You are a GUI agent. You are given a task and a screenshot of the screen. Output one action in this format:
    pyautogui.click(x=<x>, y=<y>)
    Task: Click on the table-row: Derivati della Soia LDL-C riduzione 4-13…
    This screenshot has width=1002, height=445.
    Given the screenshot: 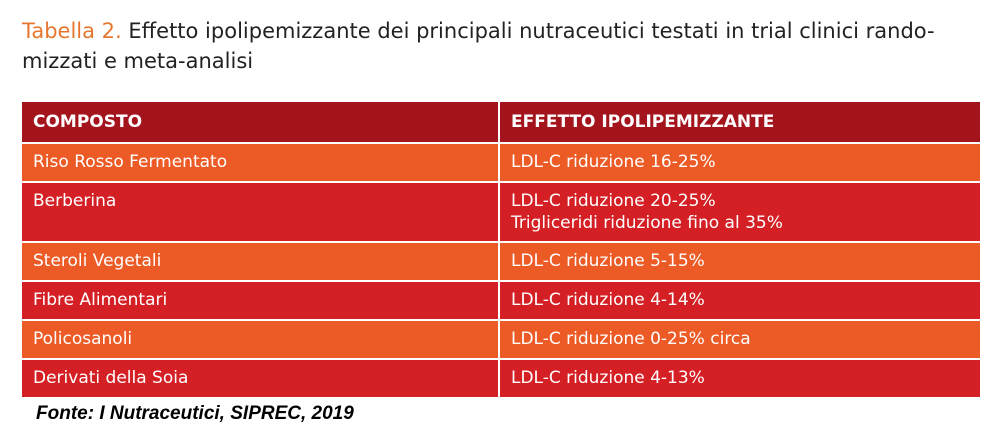 What is the action you would take?
    pyautogui.click(x=501, y=377)
    